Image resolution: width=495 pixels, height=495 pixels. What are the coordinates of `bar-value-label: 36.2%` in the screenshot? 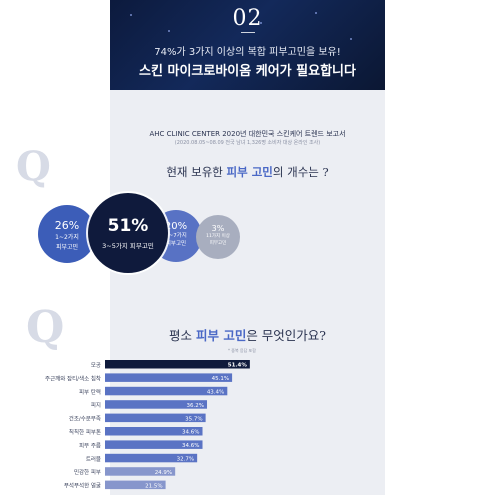 It's located at (195, 406).